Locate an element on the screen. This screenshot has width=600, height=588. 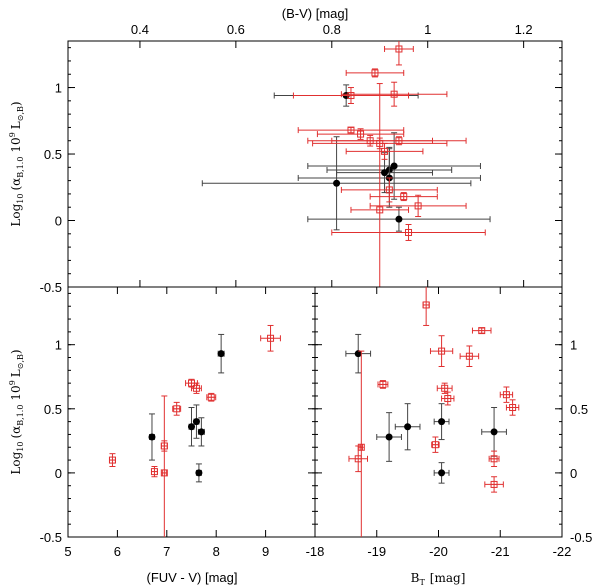
x-tick-label: 9 is located at coordinates (265, 551).